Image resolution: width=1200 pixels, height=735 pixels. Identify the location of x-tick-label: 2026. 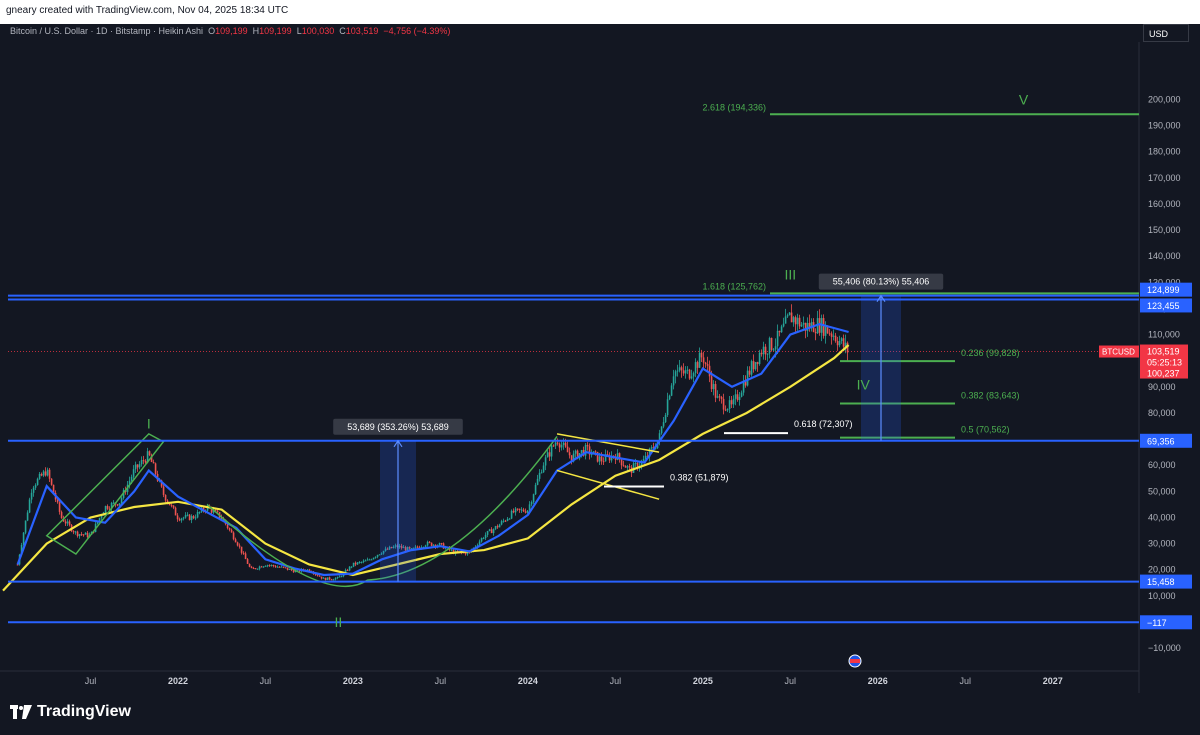
(878, 681).